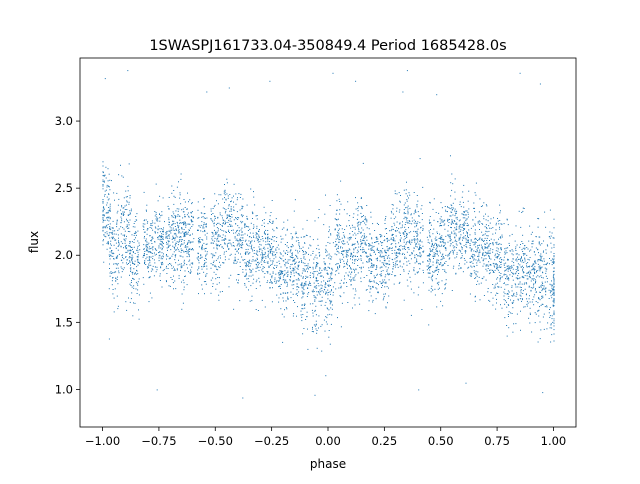 Image resolution: width=640 pixels, height=484 pixels. What do you see at coordinates (554, 441) in the screenshot?
I see `x-tick-label: 1.00` at bounding box center [554, 441].